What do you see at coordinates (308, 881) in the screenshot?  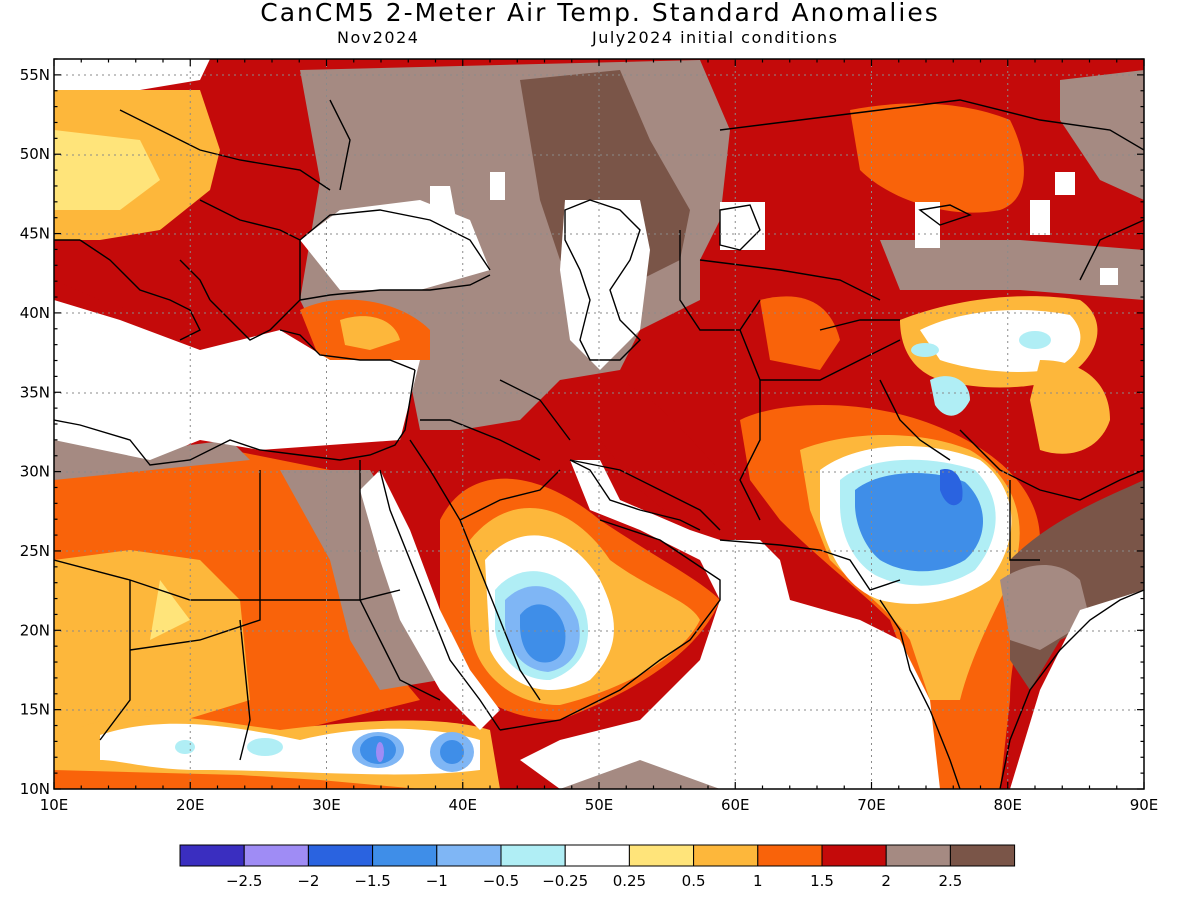 I see `colorbar-label: −2` at bounding box center [308, 881].